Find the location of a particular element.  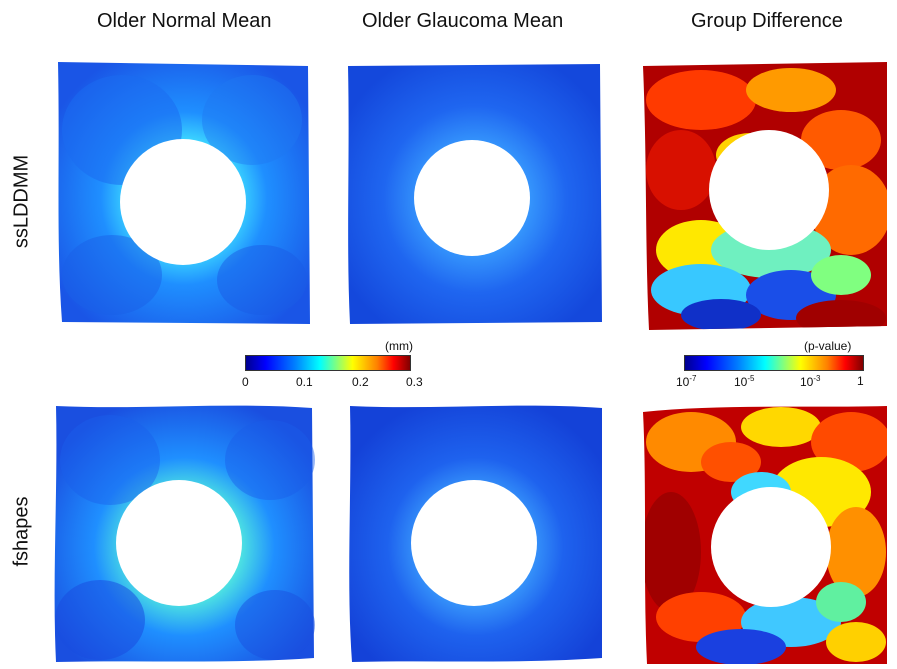

thickness-colorbar-gradient is located at coordinates (328, 363).